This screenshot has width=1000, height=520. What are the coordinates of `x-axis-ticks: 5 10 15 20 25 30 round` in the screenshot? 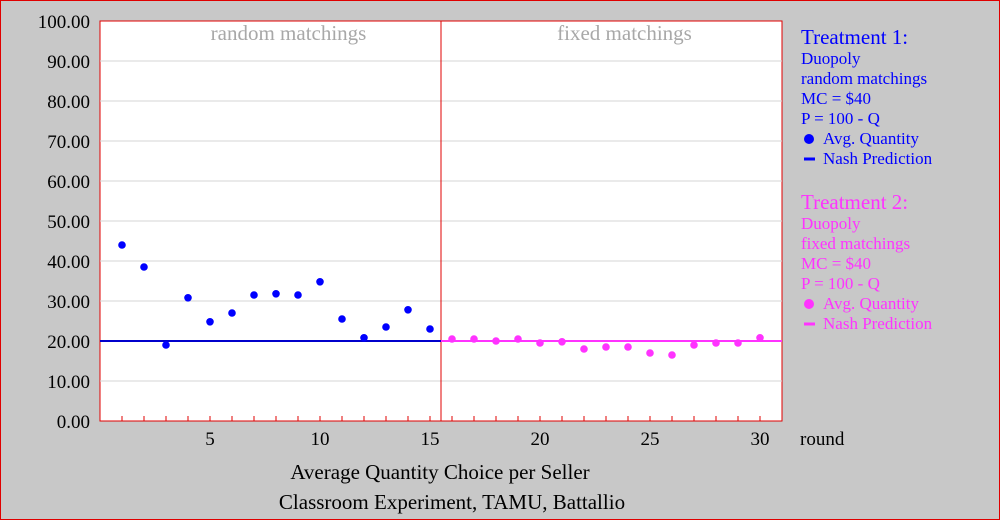 It's located at (483, 433).